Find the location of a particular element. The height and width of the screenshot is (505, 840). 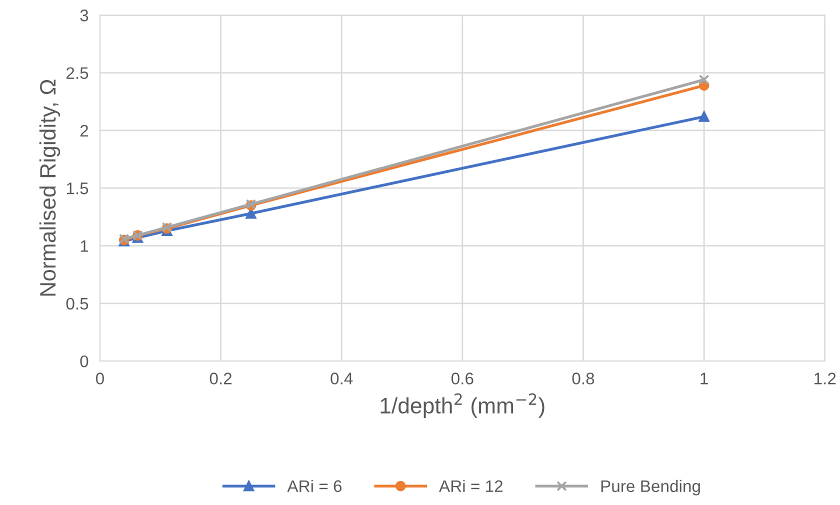

x-axis-title: 1/depth$^{2}$ (mm$^{−2}$) is located at coordinates (462, 405).